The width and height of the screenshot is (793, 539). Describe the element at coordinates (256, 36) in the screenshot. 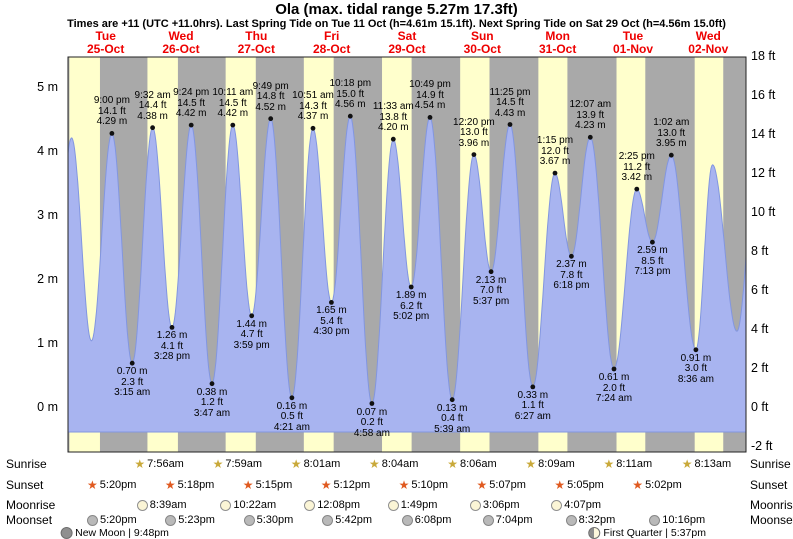

I see `day-name: Thu` at that location.